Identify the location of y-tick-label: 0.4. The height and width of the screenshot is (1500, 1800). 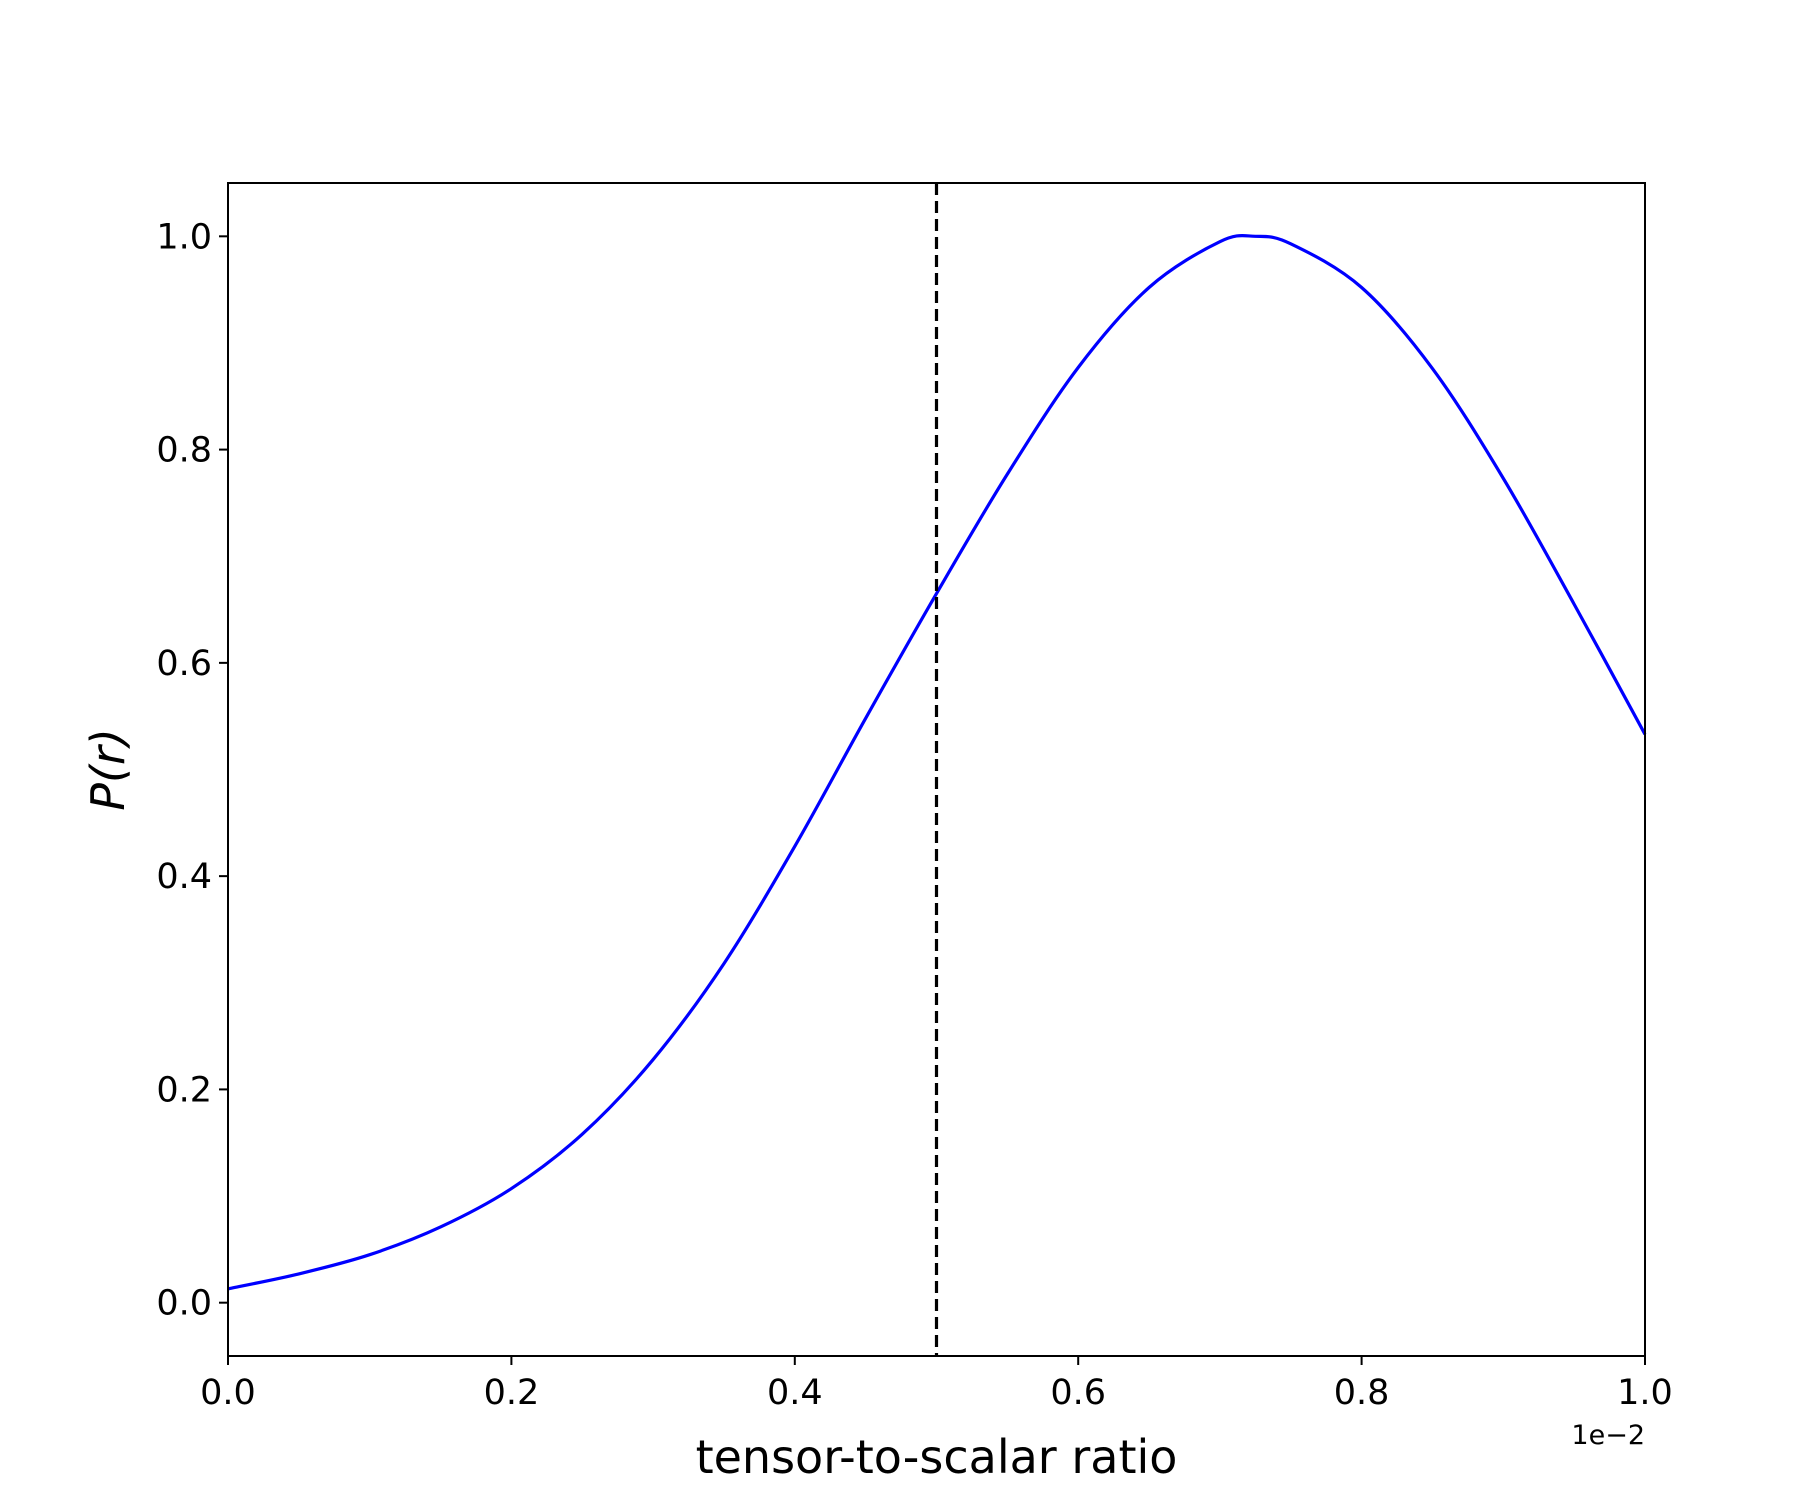
(184, 877).